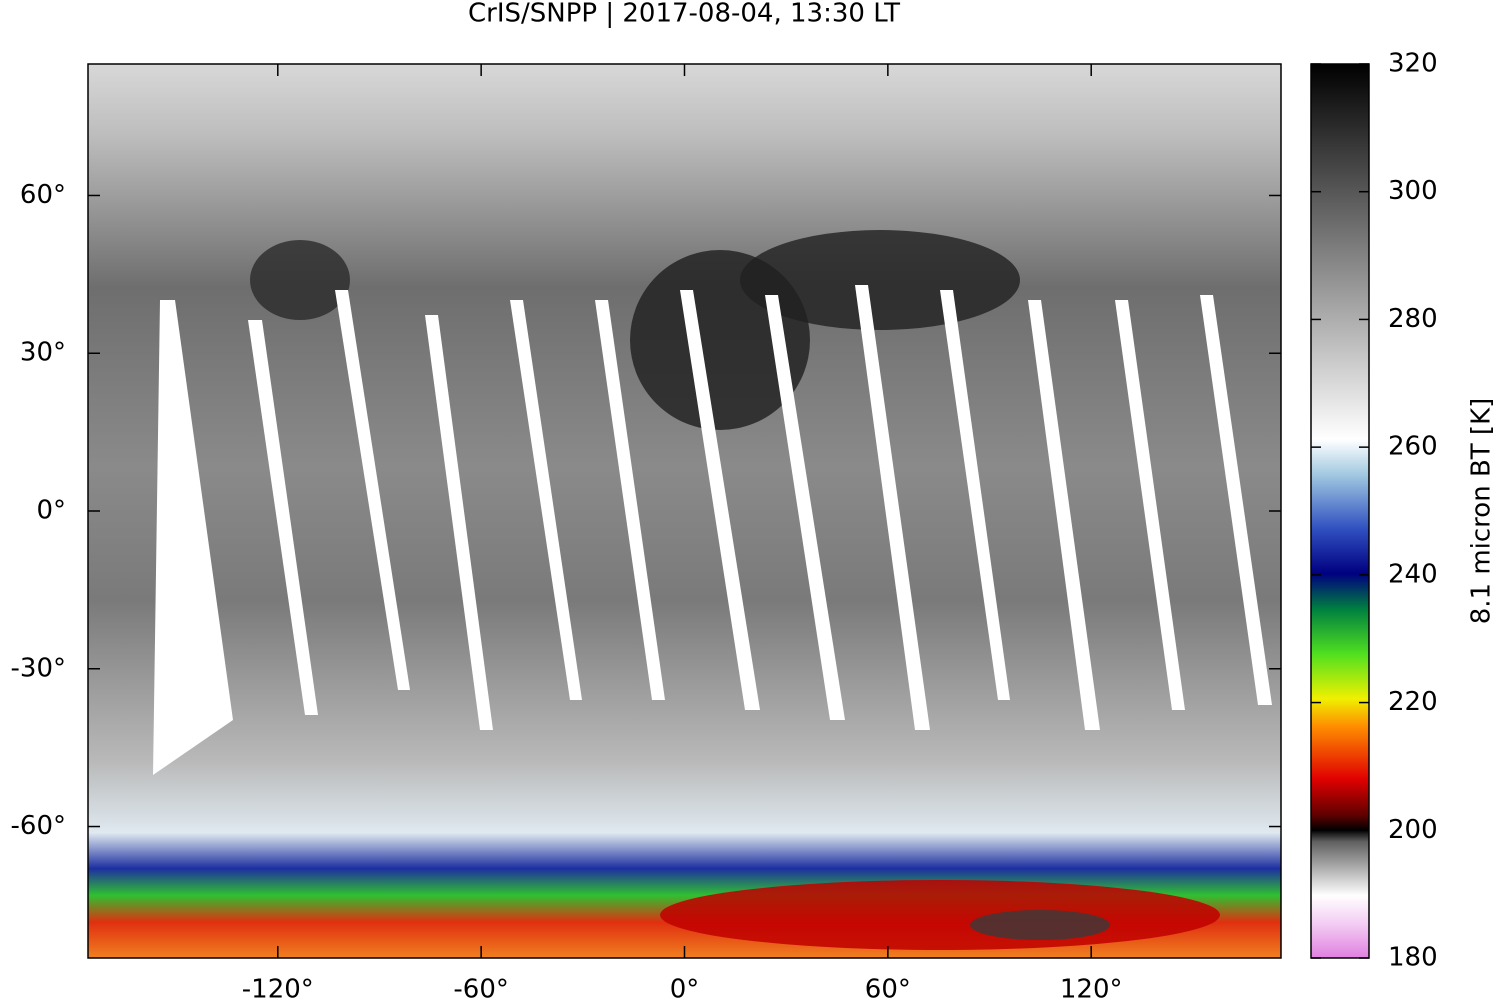  What do you see at coordinates (684, 14) in the screenshot?
I see `chart-title: CrIS/SNPP | 2017-08-04, 13:30 LT` at bounding box center [684, 14].